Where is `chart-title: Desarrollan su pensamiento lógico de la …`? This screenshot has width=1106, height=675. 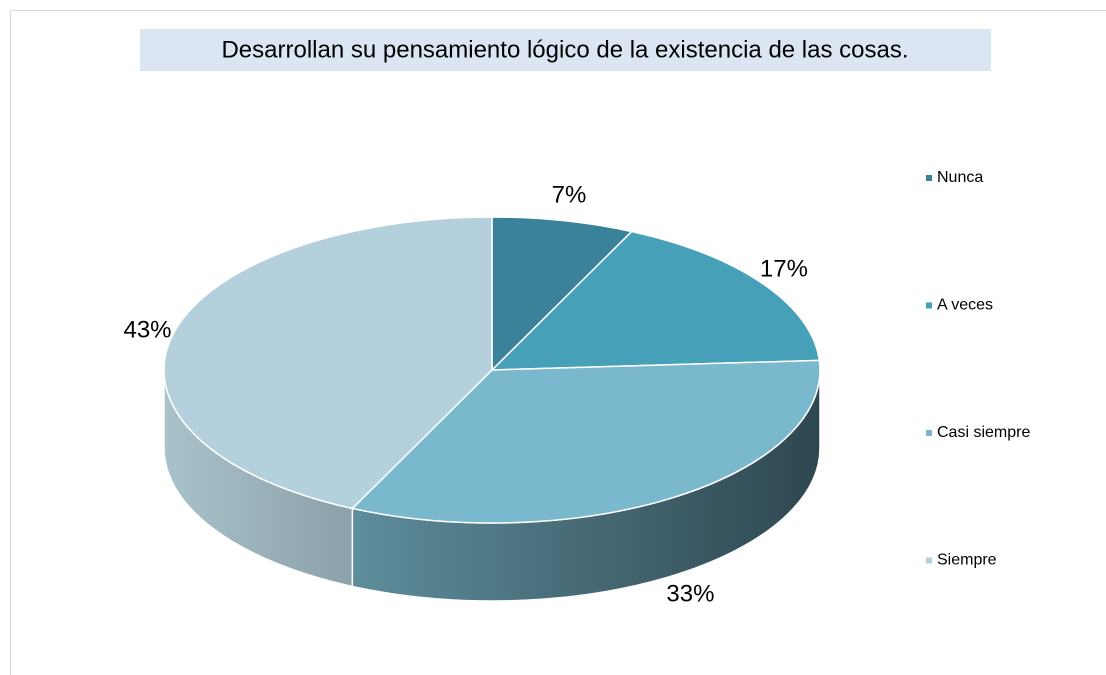
chart-title: Desarrollan su pensamiento lógico de la … is located at coordinates (564, 49).